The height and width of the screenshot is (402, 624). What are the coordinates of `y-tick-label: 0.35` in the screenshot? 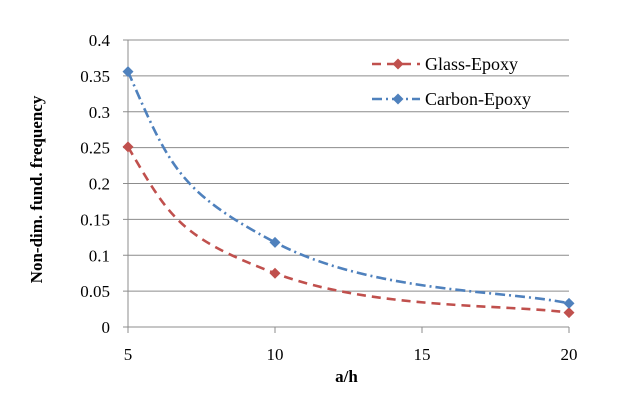 It's located at (95, 76).